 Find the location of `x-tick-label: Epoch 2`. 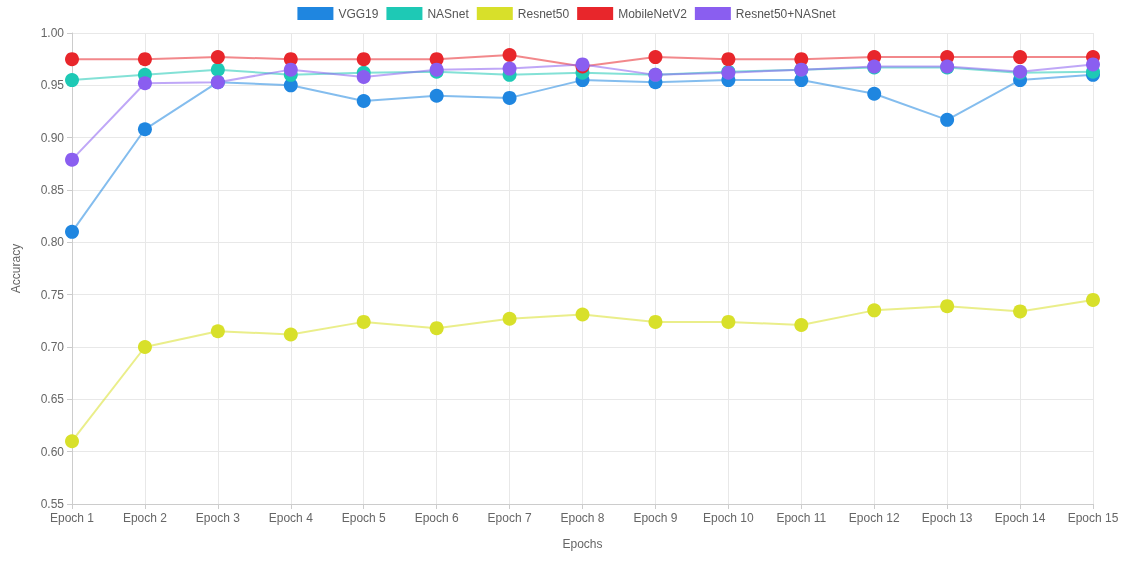

x-tick-label: Epoch 2 is located at coordinates (145, 518).